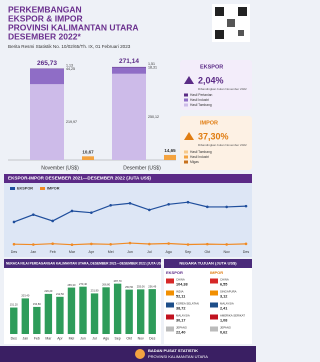 The height and width of the screenshot is (362, 320). What do you see at coordinates (111, 252) in the screenshot?
I see `x-tick-label: Mei` at bounding box center [111, 252].